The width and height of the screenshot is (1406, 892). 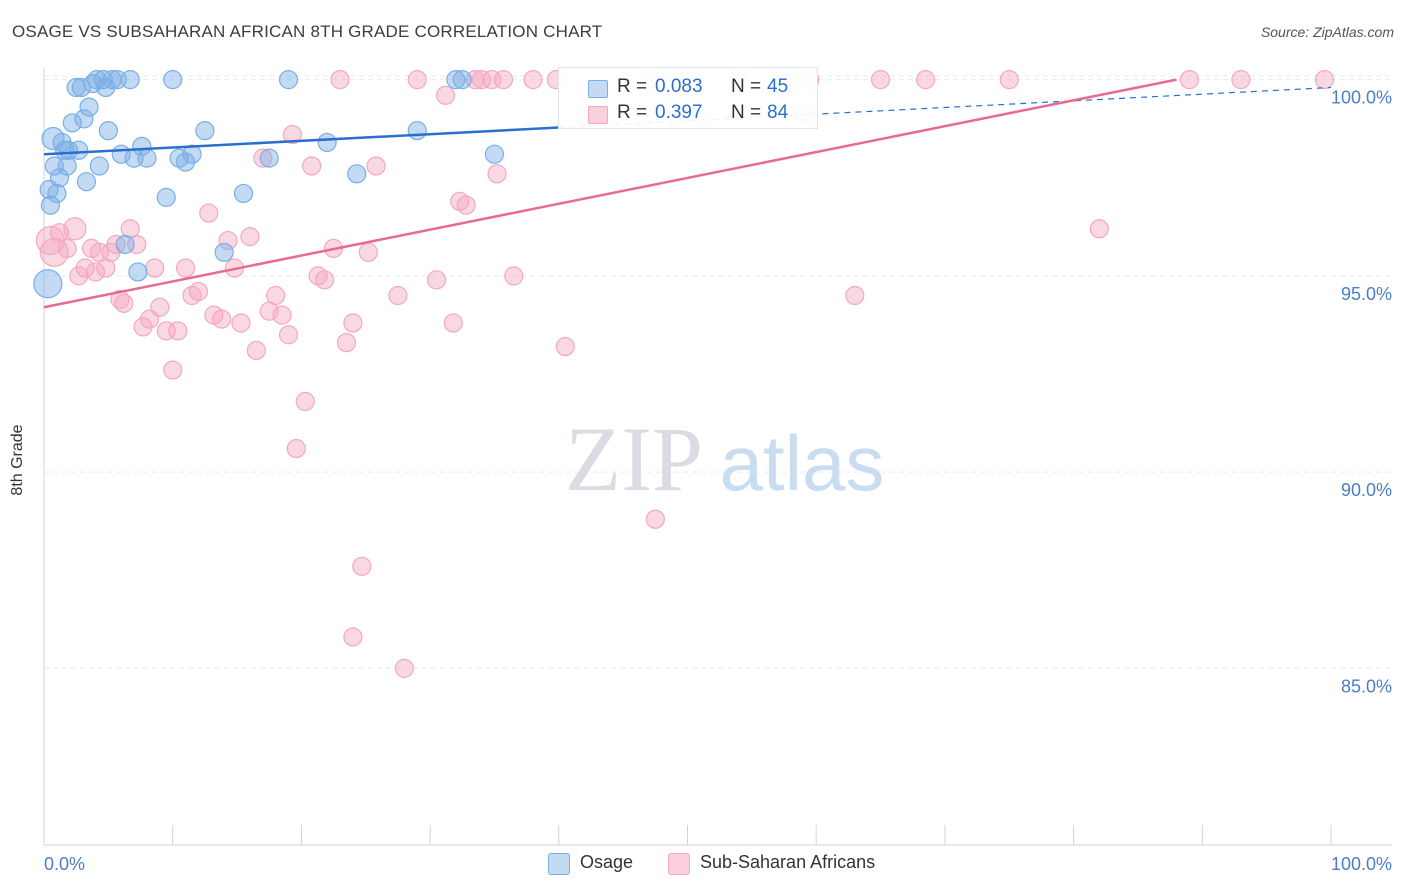 What do you see at coordinates (269, 184) in the screenshot?
I see `osage-points` at bounding box center [269, 184].